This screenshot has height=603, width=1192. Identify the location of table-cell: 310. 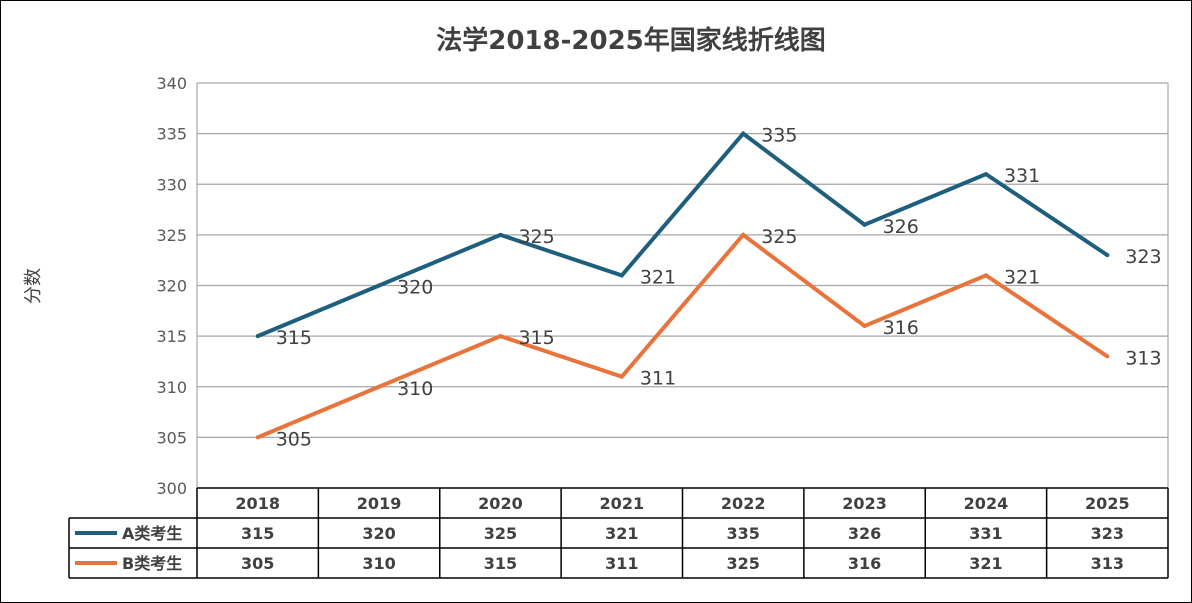
(378, 563).